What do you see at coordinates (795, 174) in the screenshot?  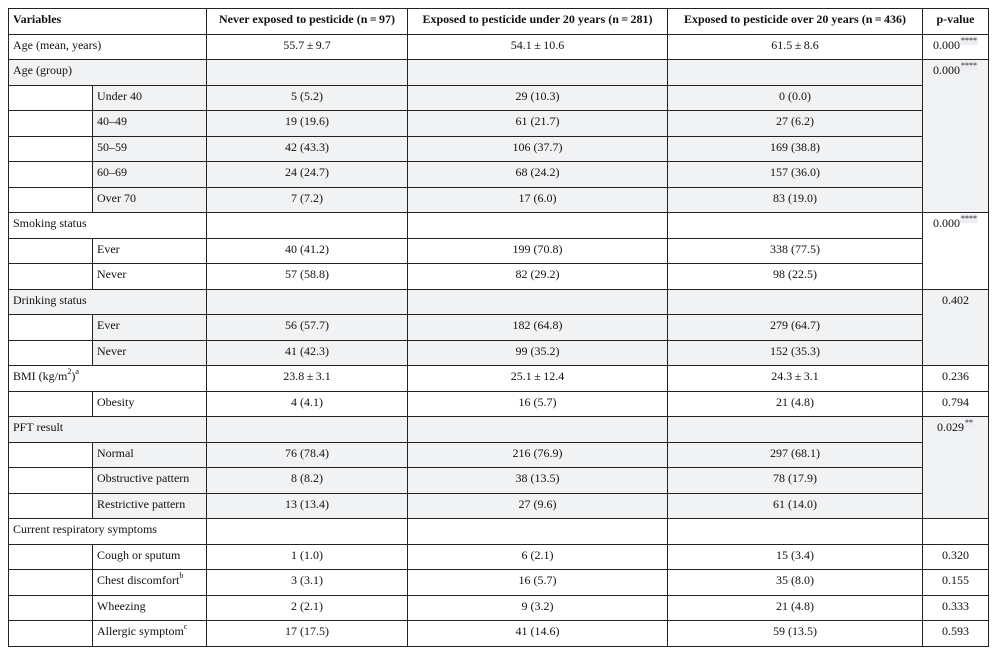 I see `cell-over20: 157 (36.0)` at bounding box center [795, 174].